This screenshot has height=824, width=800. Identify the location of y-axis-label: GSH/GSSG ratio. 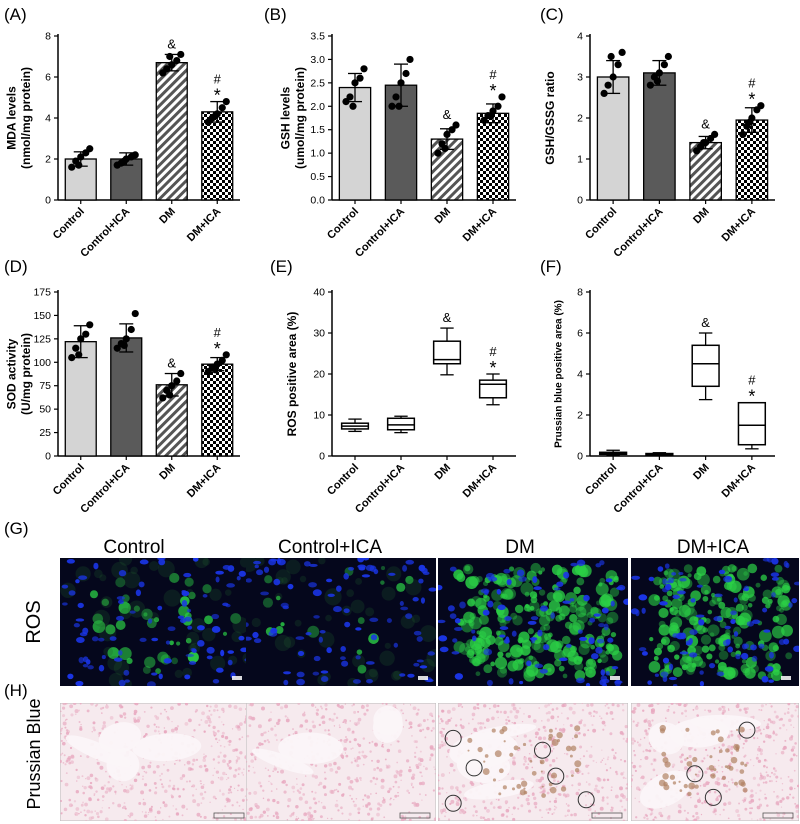
(550, 117).